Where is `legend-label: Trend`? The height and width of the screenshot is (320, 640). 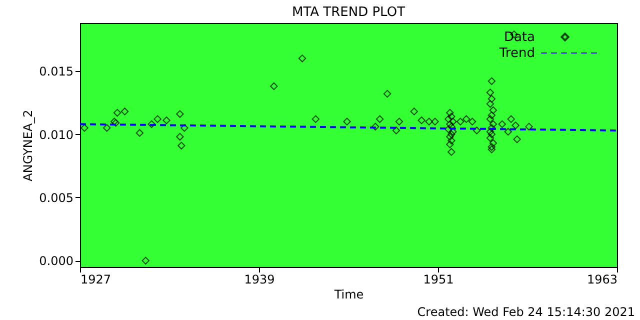
legend-label: Trend is located at coordinates (516, 53).